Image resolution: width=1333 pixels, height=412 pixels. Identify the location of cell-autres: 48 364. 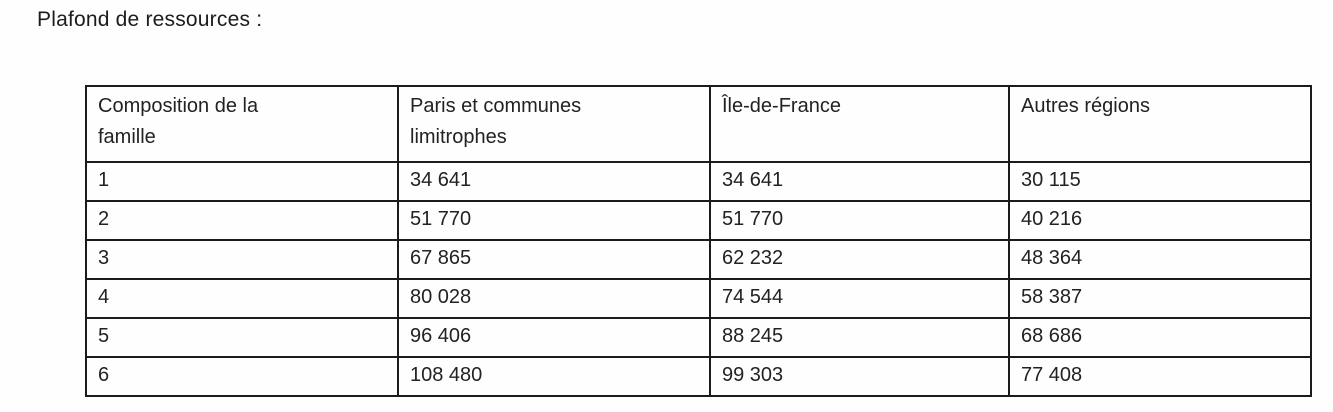
(1160, 259).